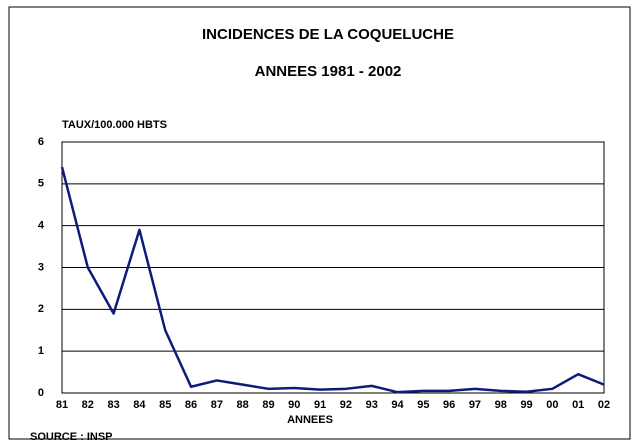 The height and width of the screenshot is (446, 640). I want to click on x-tick-label: 98, so click(501, 405).